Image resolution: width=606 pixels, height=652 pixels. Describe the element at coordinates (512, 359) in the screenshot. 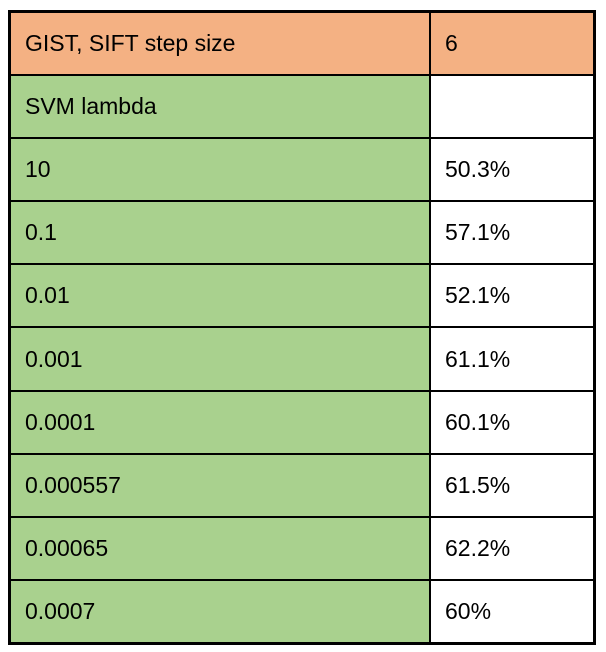

I see `accuracy-cell: 61.1%` at that location.